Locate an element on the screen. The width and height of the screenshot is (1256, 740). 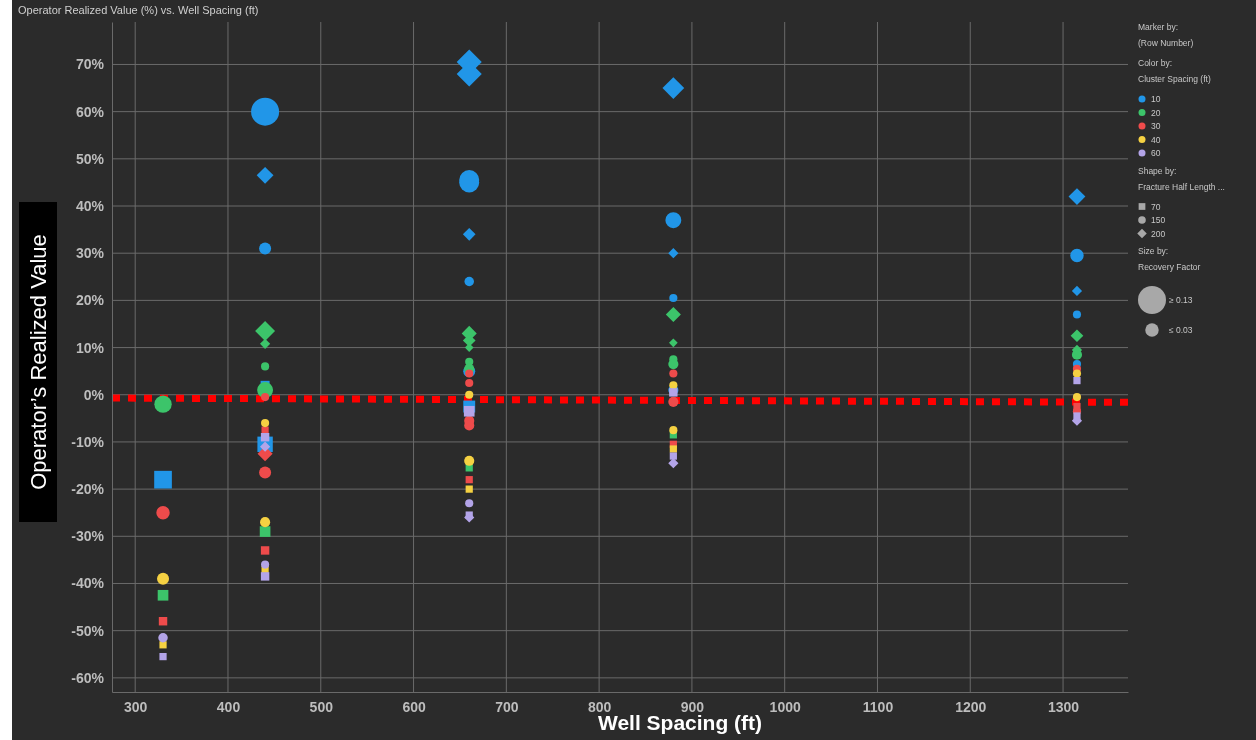
legend-label: 10 is located at coordinates (1156, 99).